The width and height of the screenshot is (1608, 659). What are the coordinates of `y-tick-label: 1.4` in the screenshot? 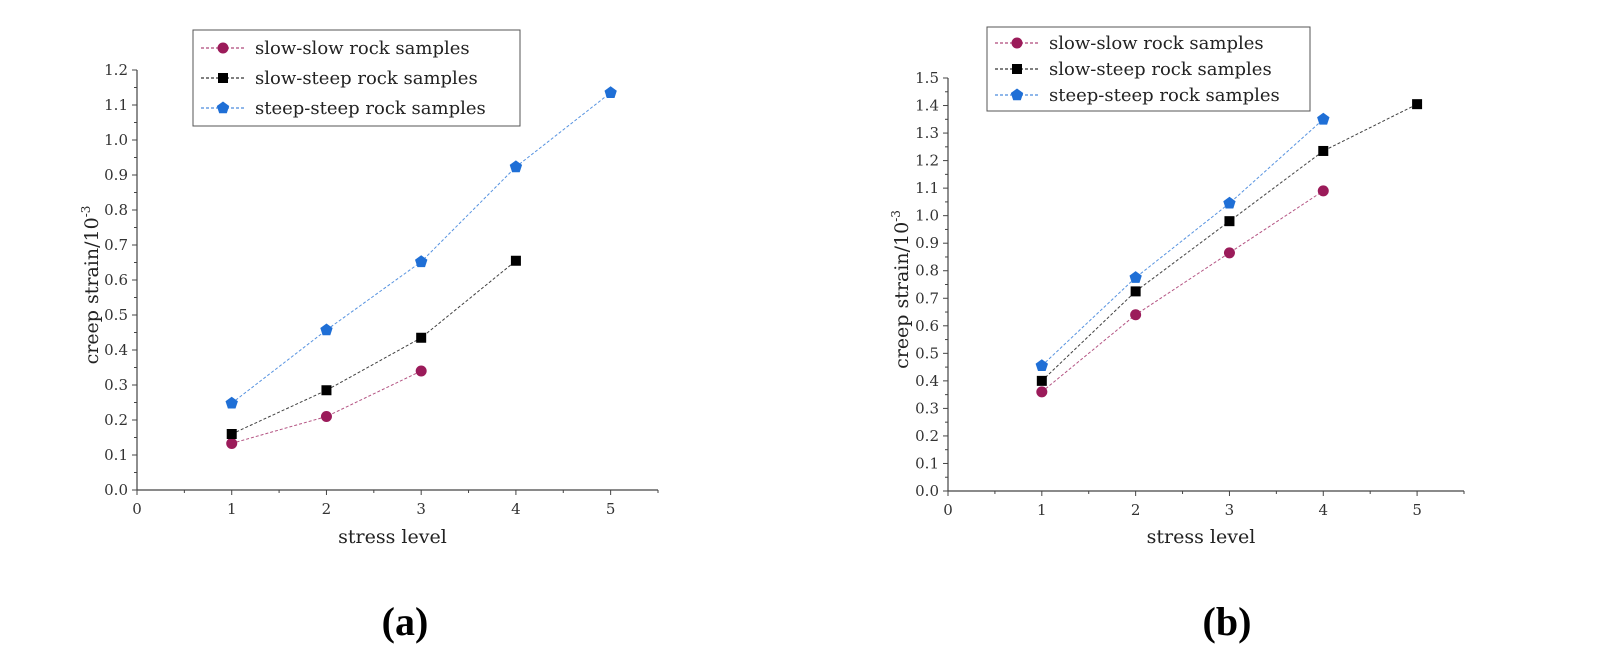 It's located at (927, 106).